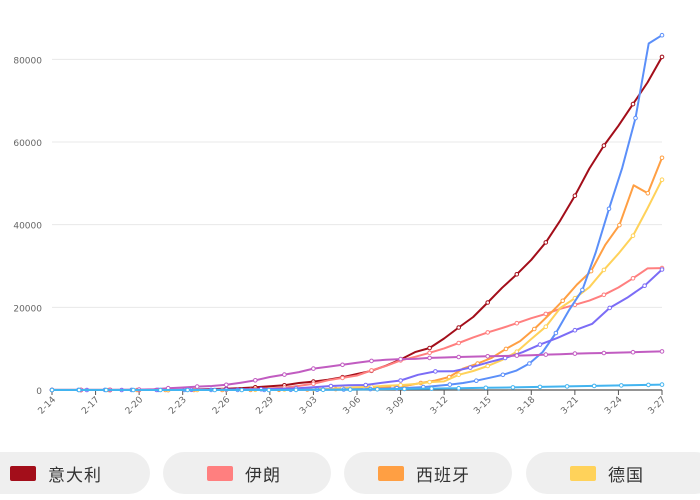 Image resolution: width=700 pixels, height=500 pixels. I want to click on x-tick-label: 3-03, so click(309, 406).